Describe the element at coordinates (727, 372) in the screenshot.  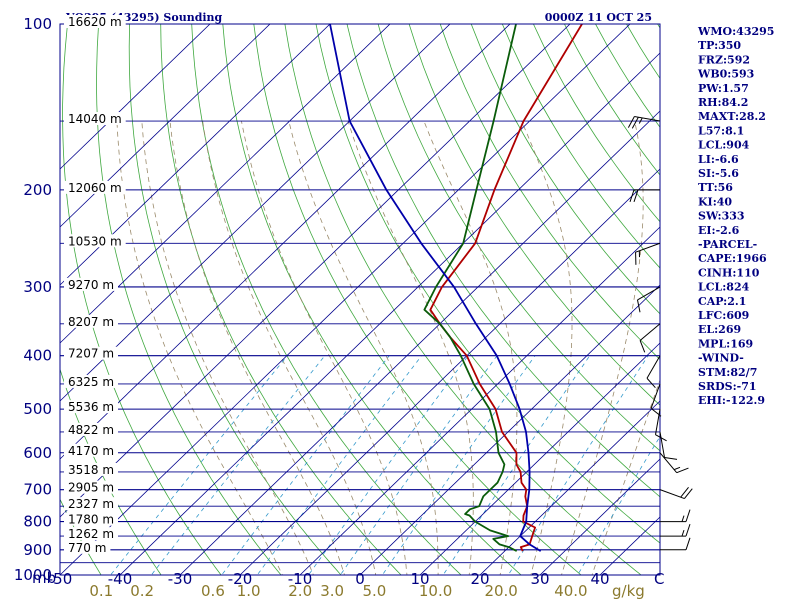
I see `stat-line: STM:82/7` at that location.